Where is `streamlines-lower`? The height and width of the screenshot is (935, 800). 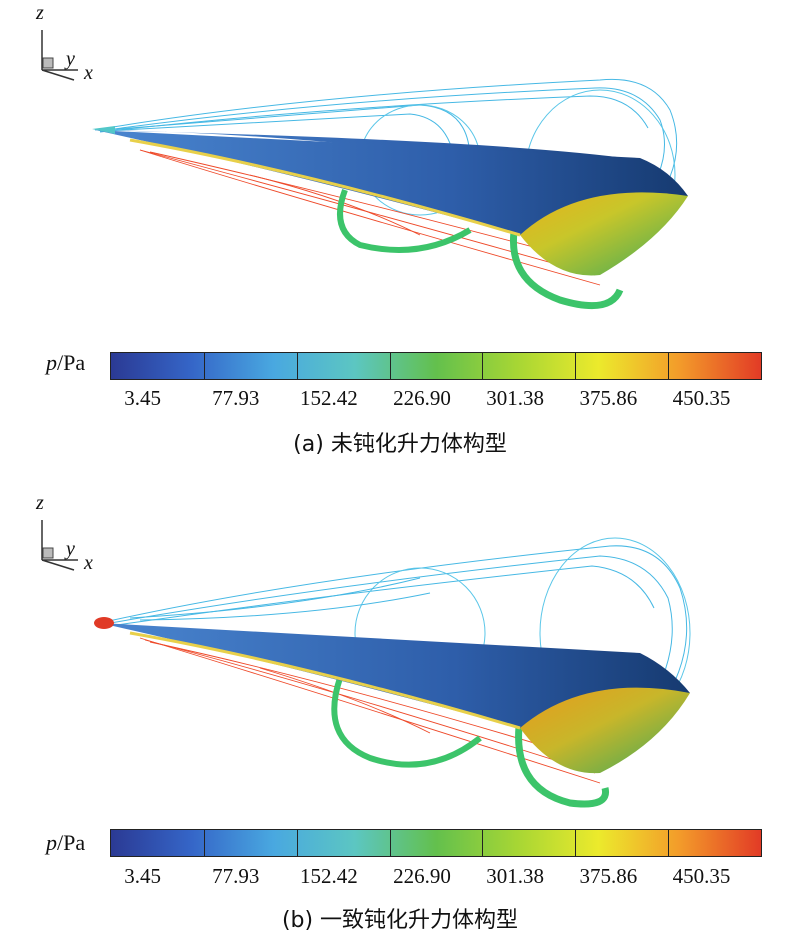
streamlines-lower is located at coordinates (370, 710).